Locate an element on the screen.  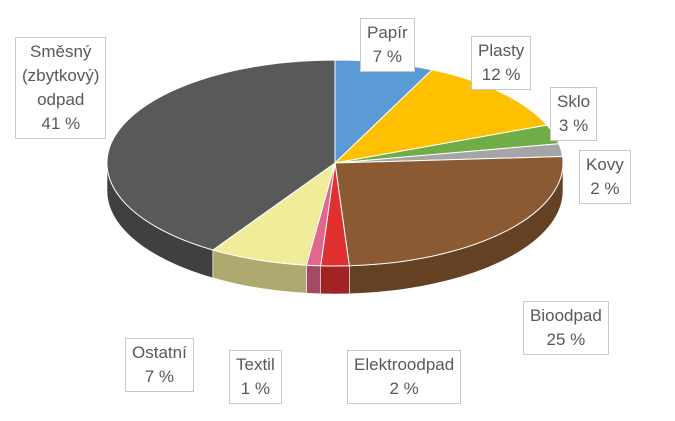
label-sklo-value: 3 % is located at coordinates (573, 125).